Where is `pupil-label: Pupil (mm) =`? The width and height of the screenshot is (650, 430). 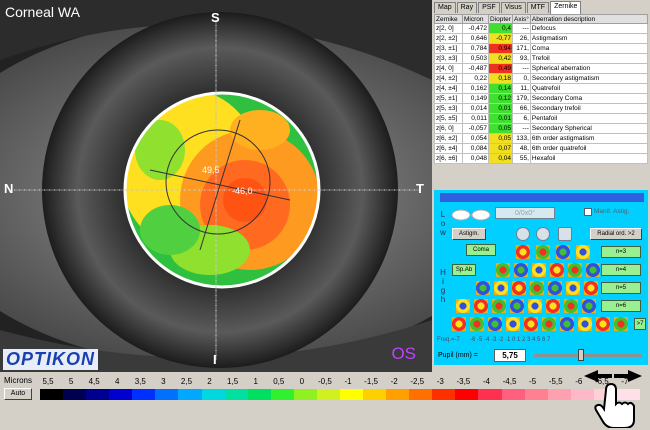
pupil-label: Pupil (mm) = is located at coordinates (458, 355).